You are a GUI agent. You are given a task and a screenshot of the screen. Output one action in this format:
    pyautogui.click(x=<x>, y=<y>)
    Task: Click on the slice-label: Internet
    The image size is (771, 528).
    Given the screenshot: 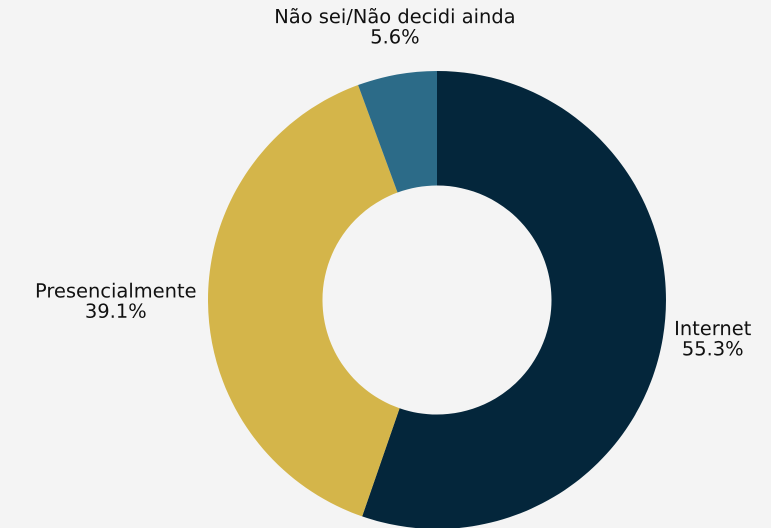 What is the action you would take?
    pyautogui.click(x=713, y=328)
    